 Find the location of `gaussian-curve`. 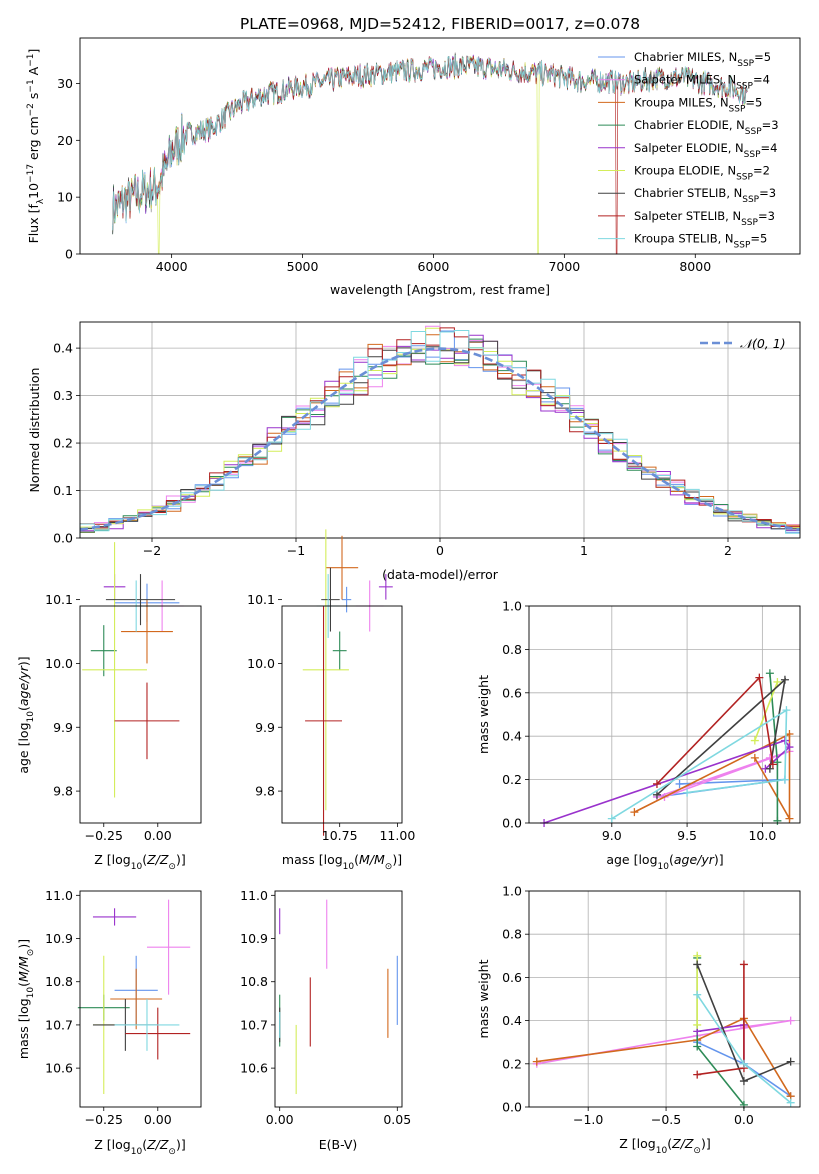

gaussian-curve is located at coordinates (440, 439).